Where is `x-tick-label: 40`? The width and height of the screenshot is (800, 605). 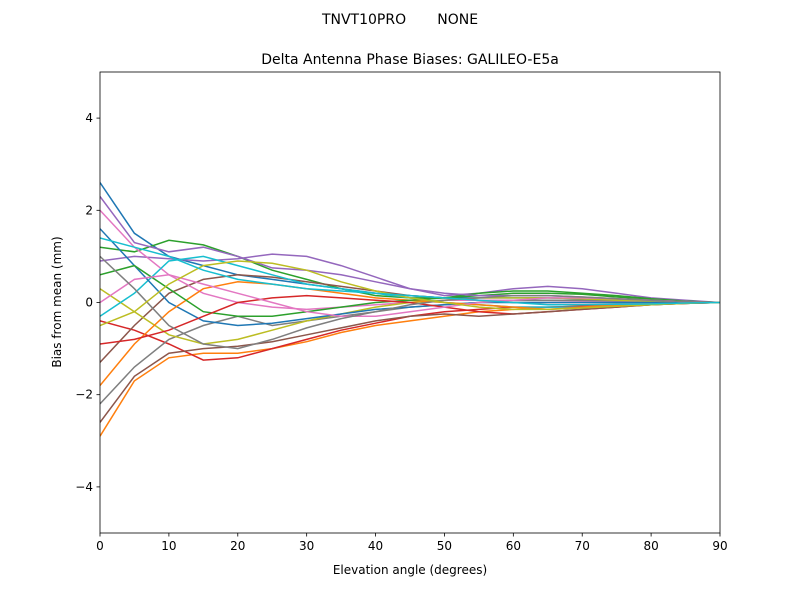
x-tick-label: 40 is located at coordinates (375, 546).